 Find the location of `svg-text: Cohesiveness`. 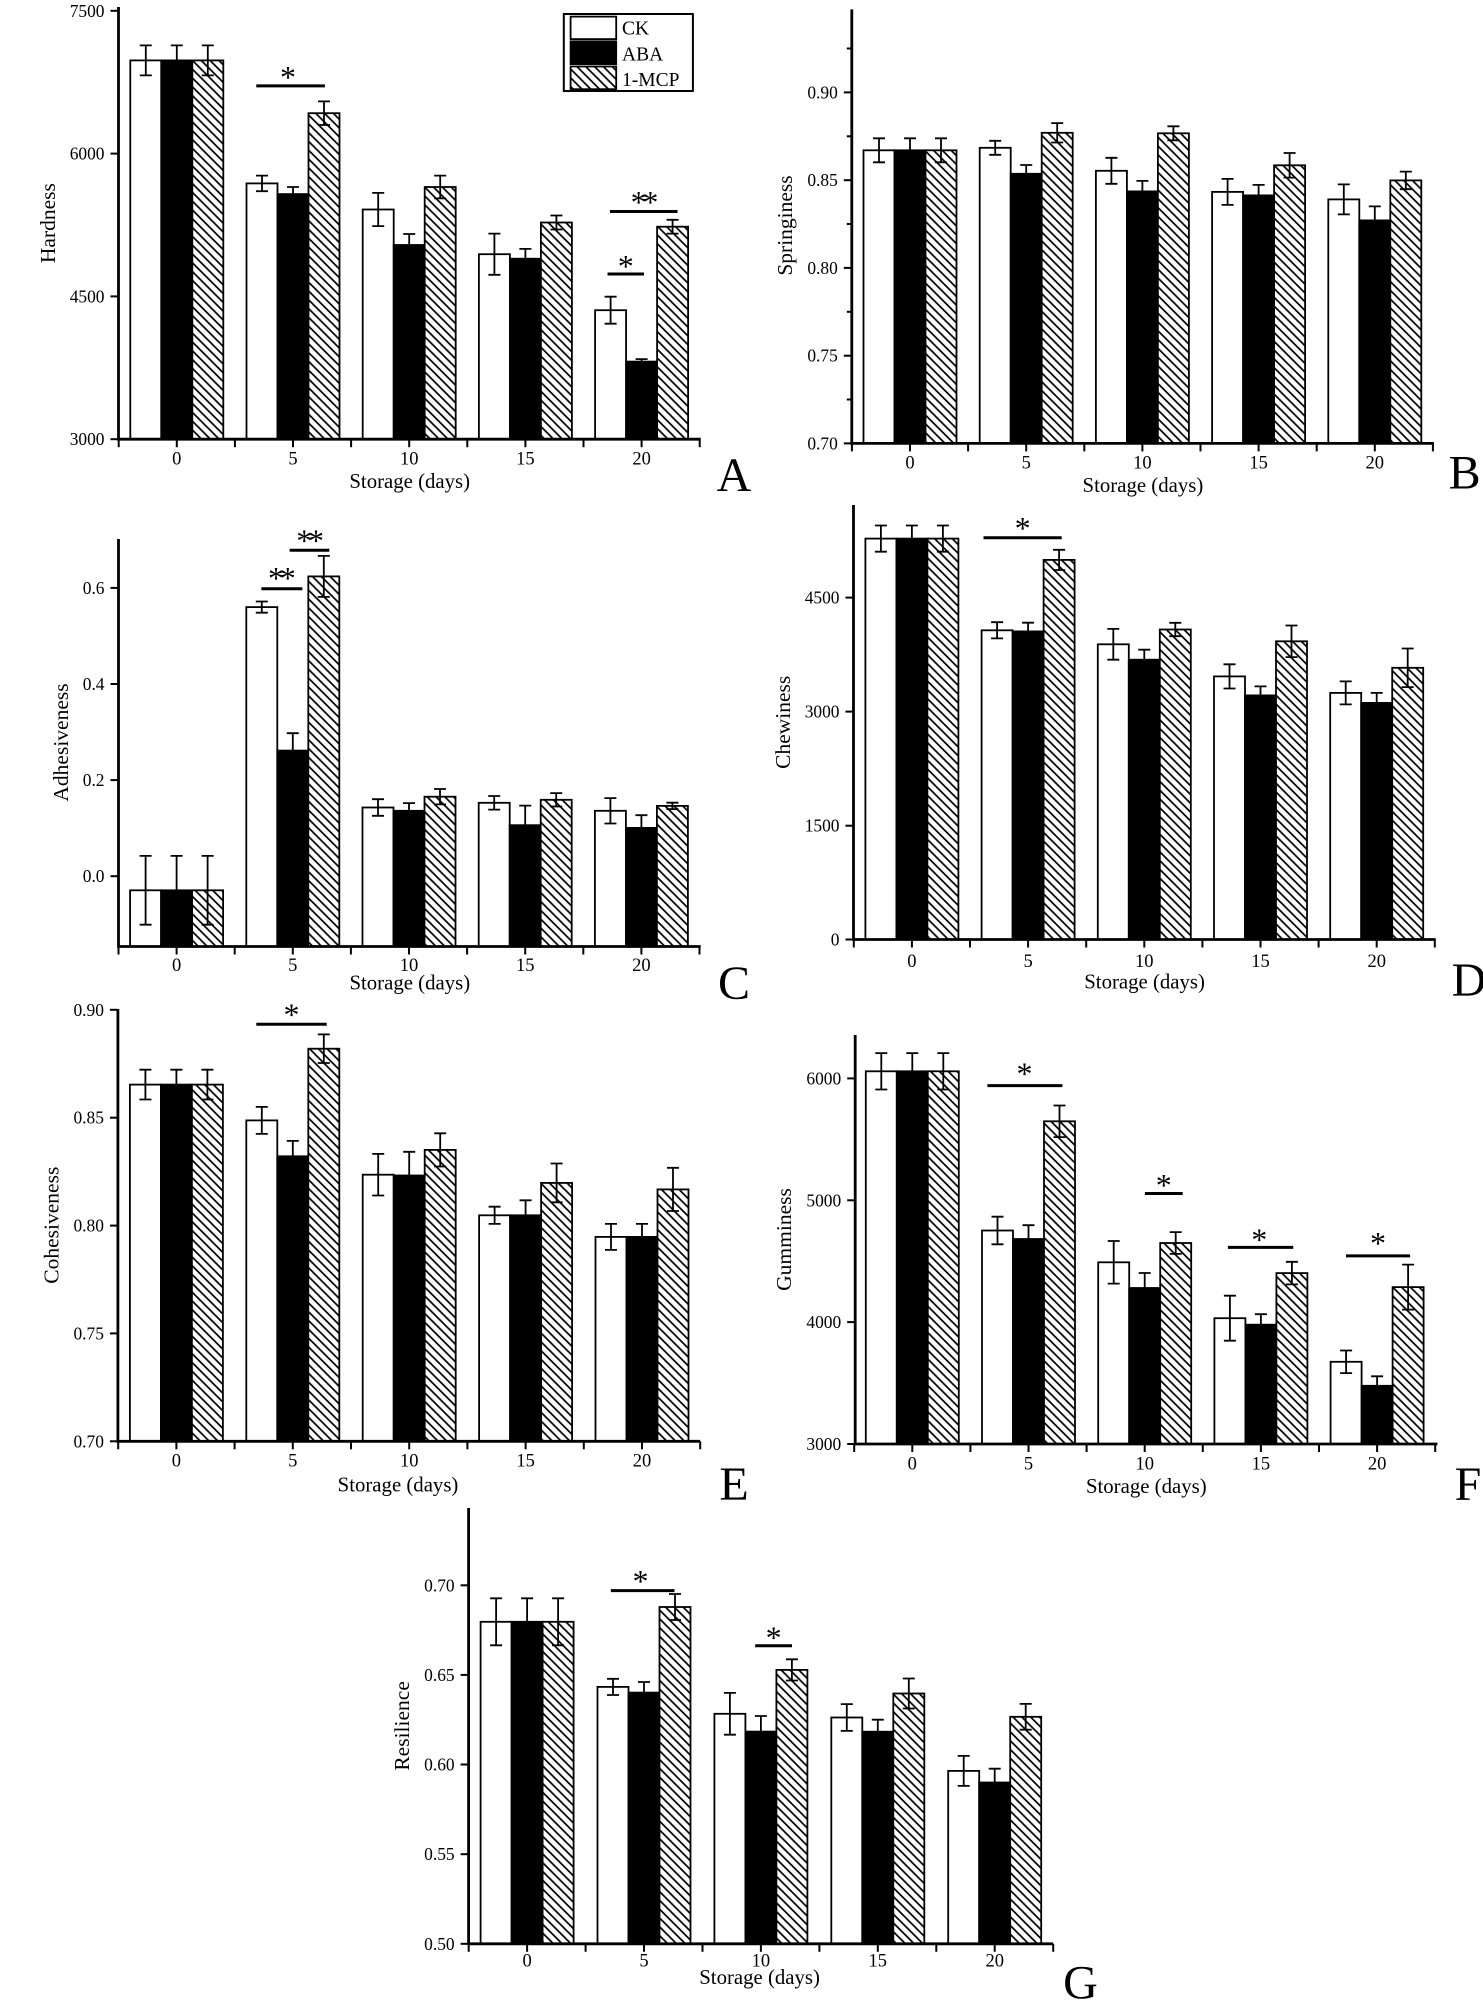

svg-text: Cohesiveness is located at coordinates (52, 1225).